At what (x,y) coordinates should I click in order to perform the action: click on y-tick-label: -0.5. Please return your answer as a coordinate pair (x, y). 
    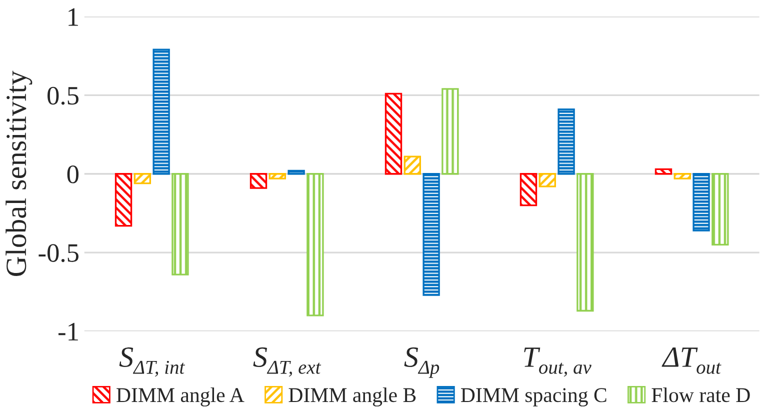
    Looking at the image, I should click on (58, 253).